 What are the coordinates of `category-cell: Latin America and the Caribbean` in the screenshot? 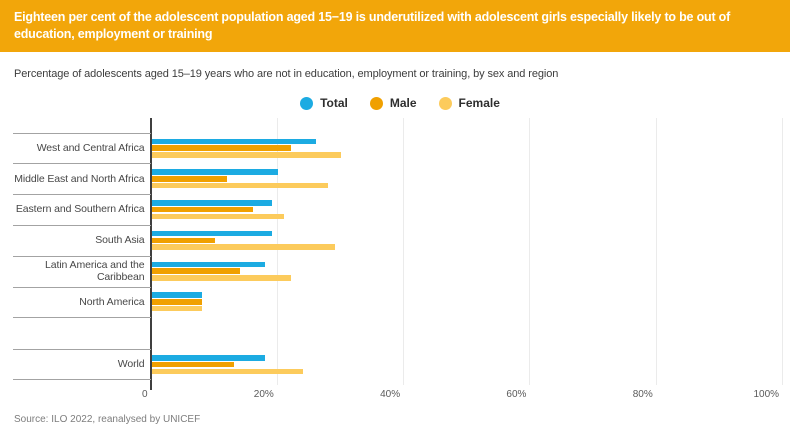 It's located at (82, 271).